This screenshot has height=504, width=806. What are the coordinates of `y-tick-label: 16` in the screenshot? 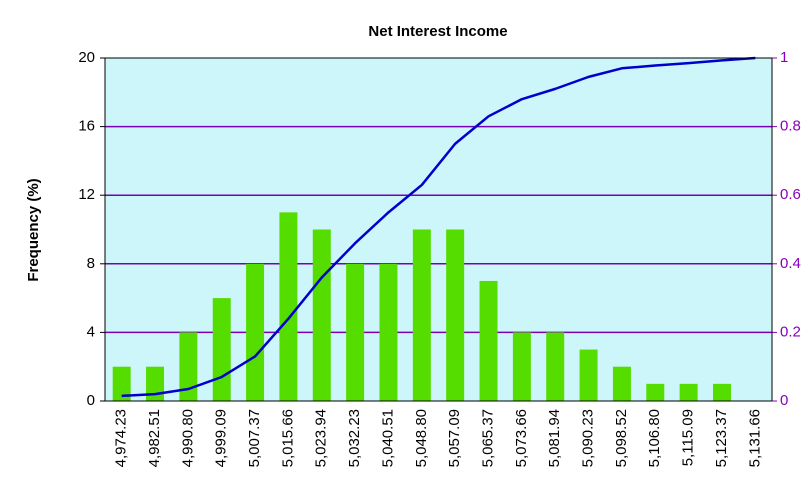 It's located at (86, 126).